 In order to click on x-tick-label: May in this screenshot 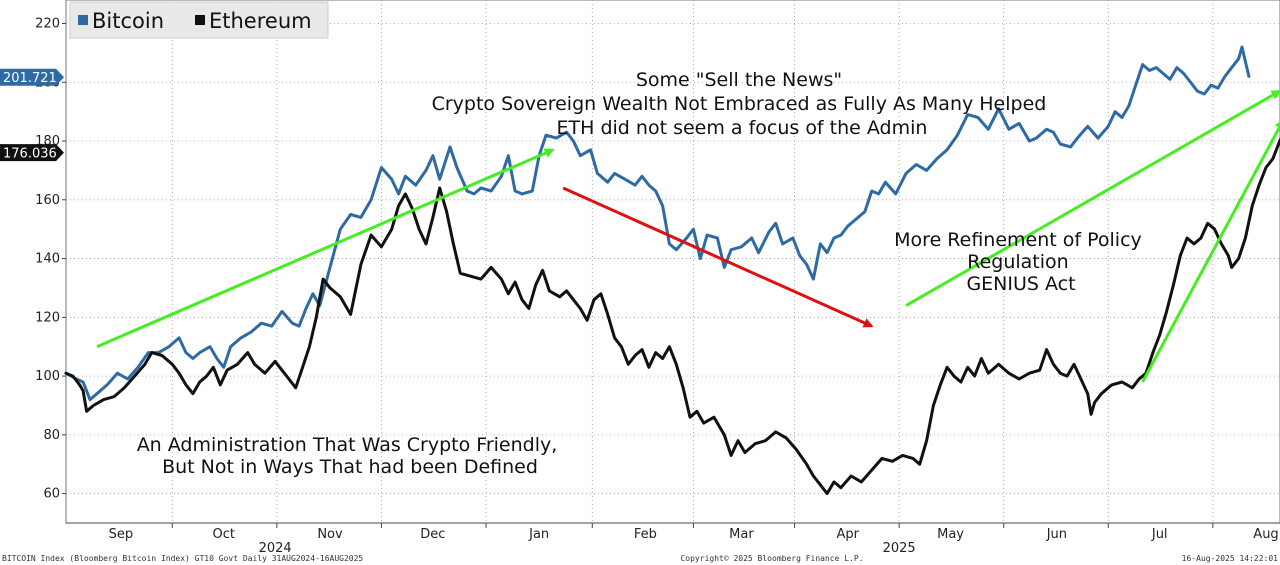, I will do `click(950, 534)`.